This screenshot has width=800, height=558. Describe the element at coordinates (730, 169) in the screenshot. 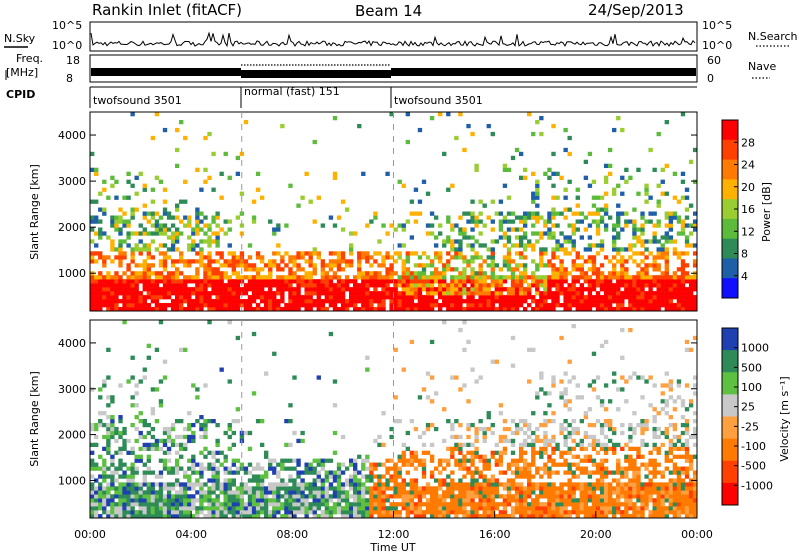

I see `power-colorbar-swatch` at that location.